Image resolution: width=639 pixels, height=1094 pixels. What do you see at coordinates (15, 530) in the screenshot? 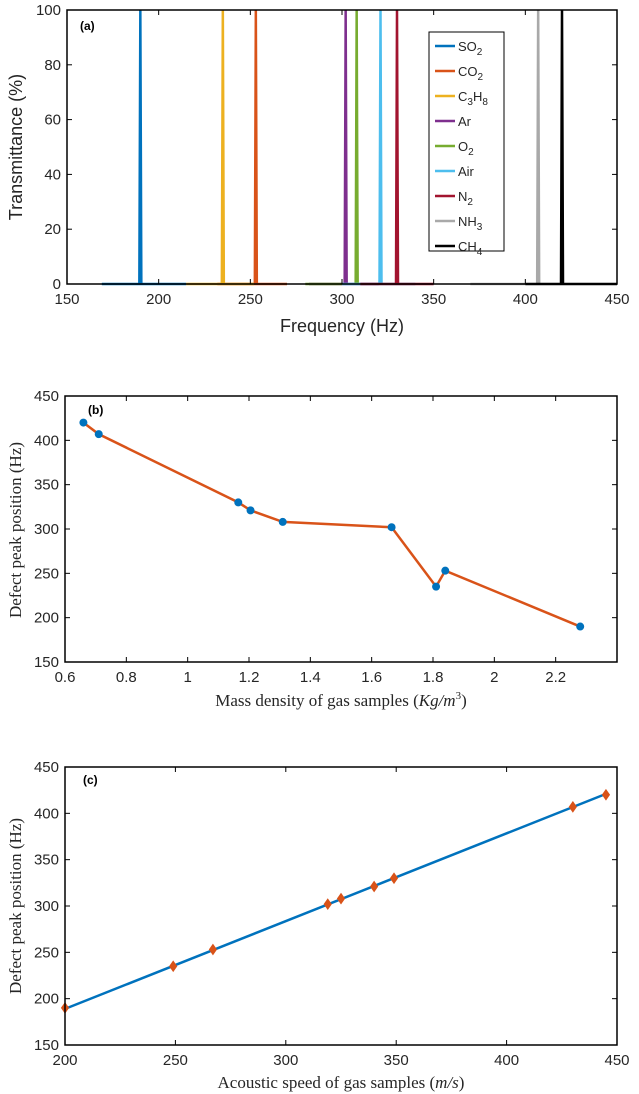
I see `panel-b-ylabel: Defect peak position (Hz)` at bounding box center [15, 530].